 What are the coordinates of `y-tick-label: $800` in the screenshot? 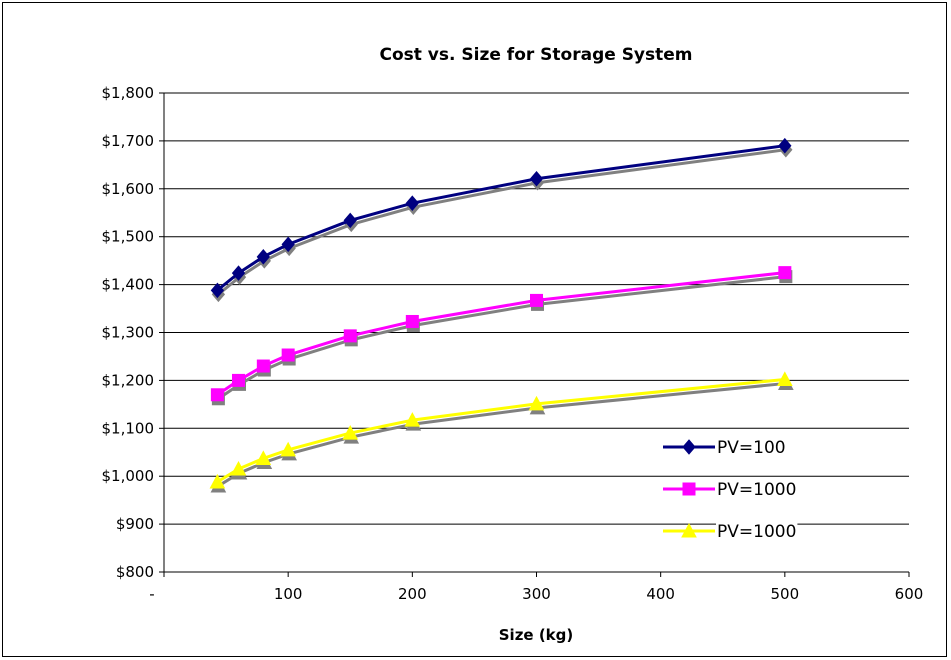 It's located at (135, 572).